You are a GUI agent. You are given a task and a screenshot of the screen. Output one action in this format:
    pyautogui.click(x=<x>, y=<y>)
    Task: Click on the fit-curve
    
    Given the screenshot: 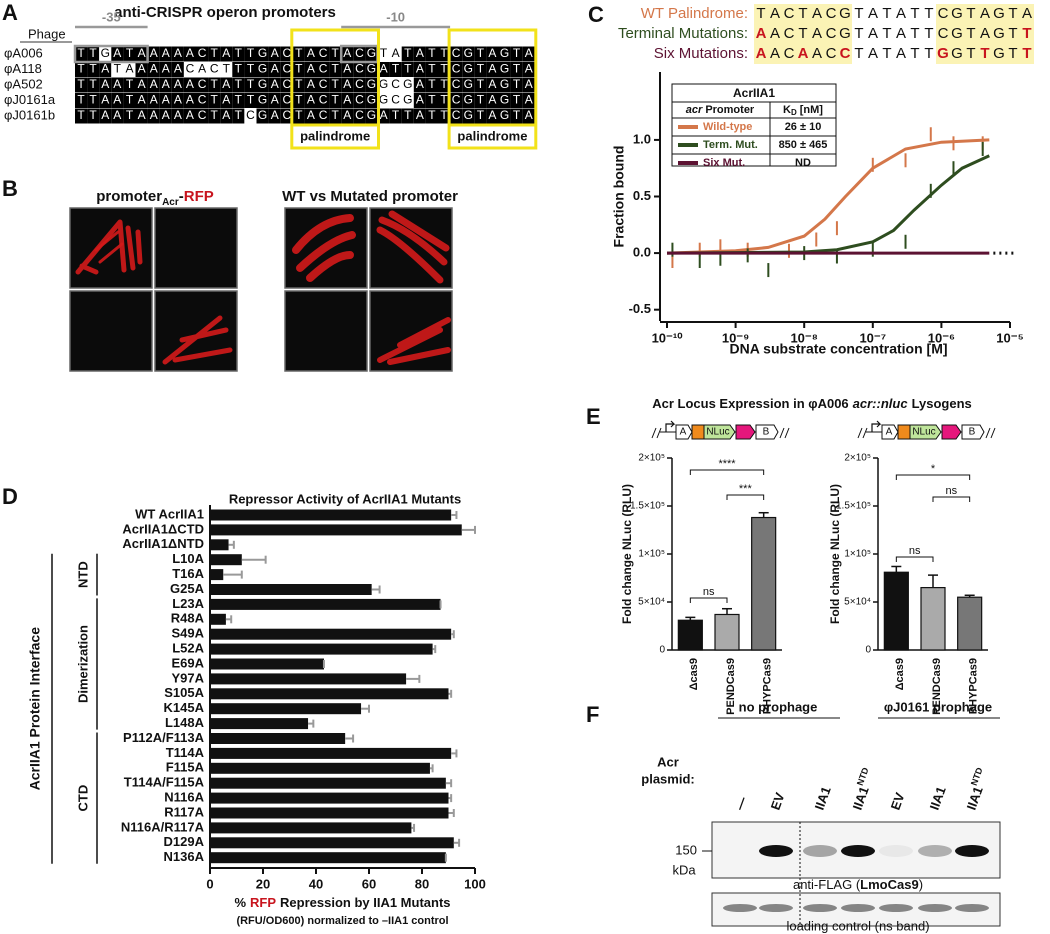 What is the action you would take?
    pyautogui.click(x=828, y=204)
    